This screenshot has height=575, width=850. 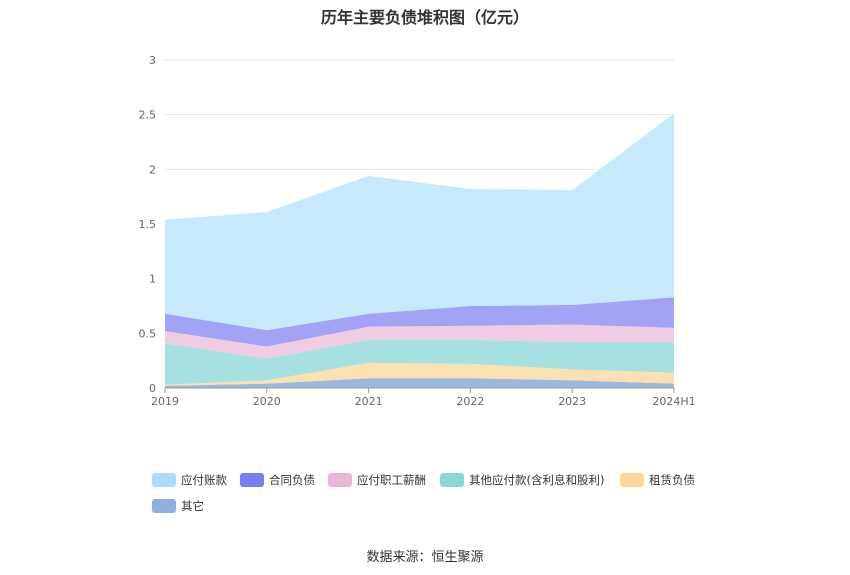 I want to click on area-series-其它, so click(x=419, y=383).